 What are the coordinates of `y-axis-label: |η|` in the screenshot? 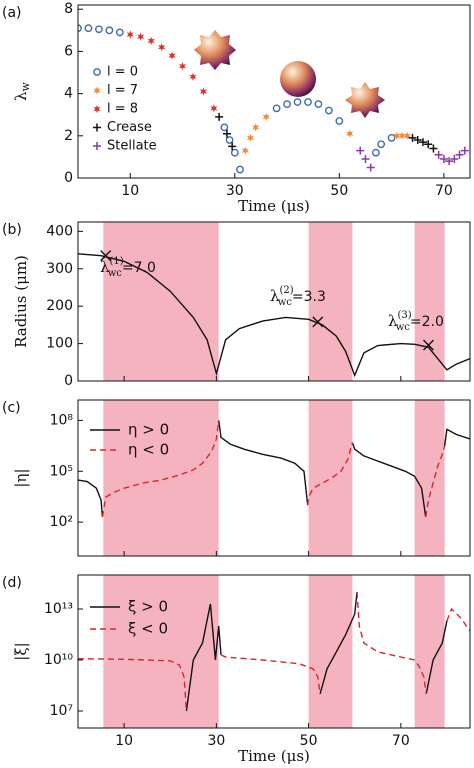 It's located at (21, 477).